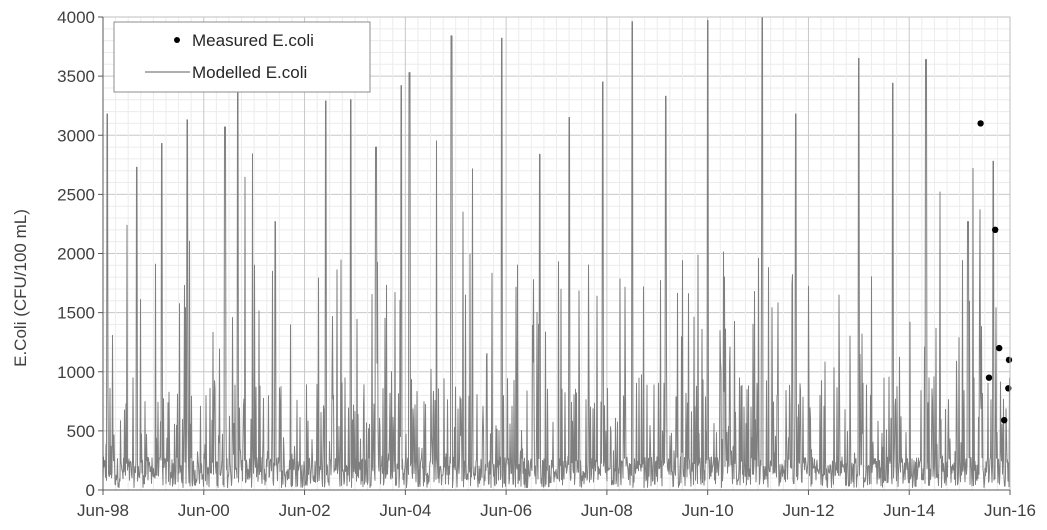 Image resolution: width=1047 pixels, height=530 pixels. Describe the element at coordinates (20, 288) in the screenshot. I see `y-axis-title: E.Coli (CFU/100 mL)` at that location.